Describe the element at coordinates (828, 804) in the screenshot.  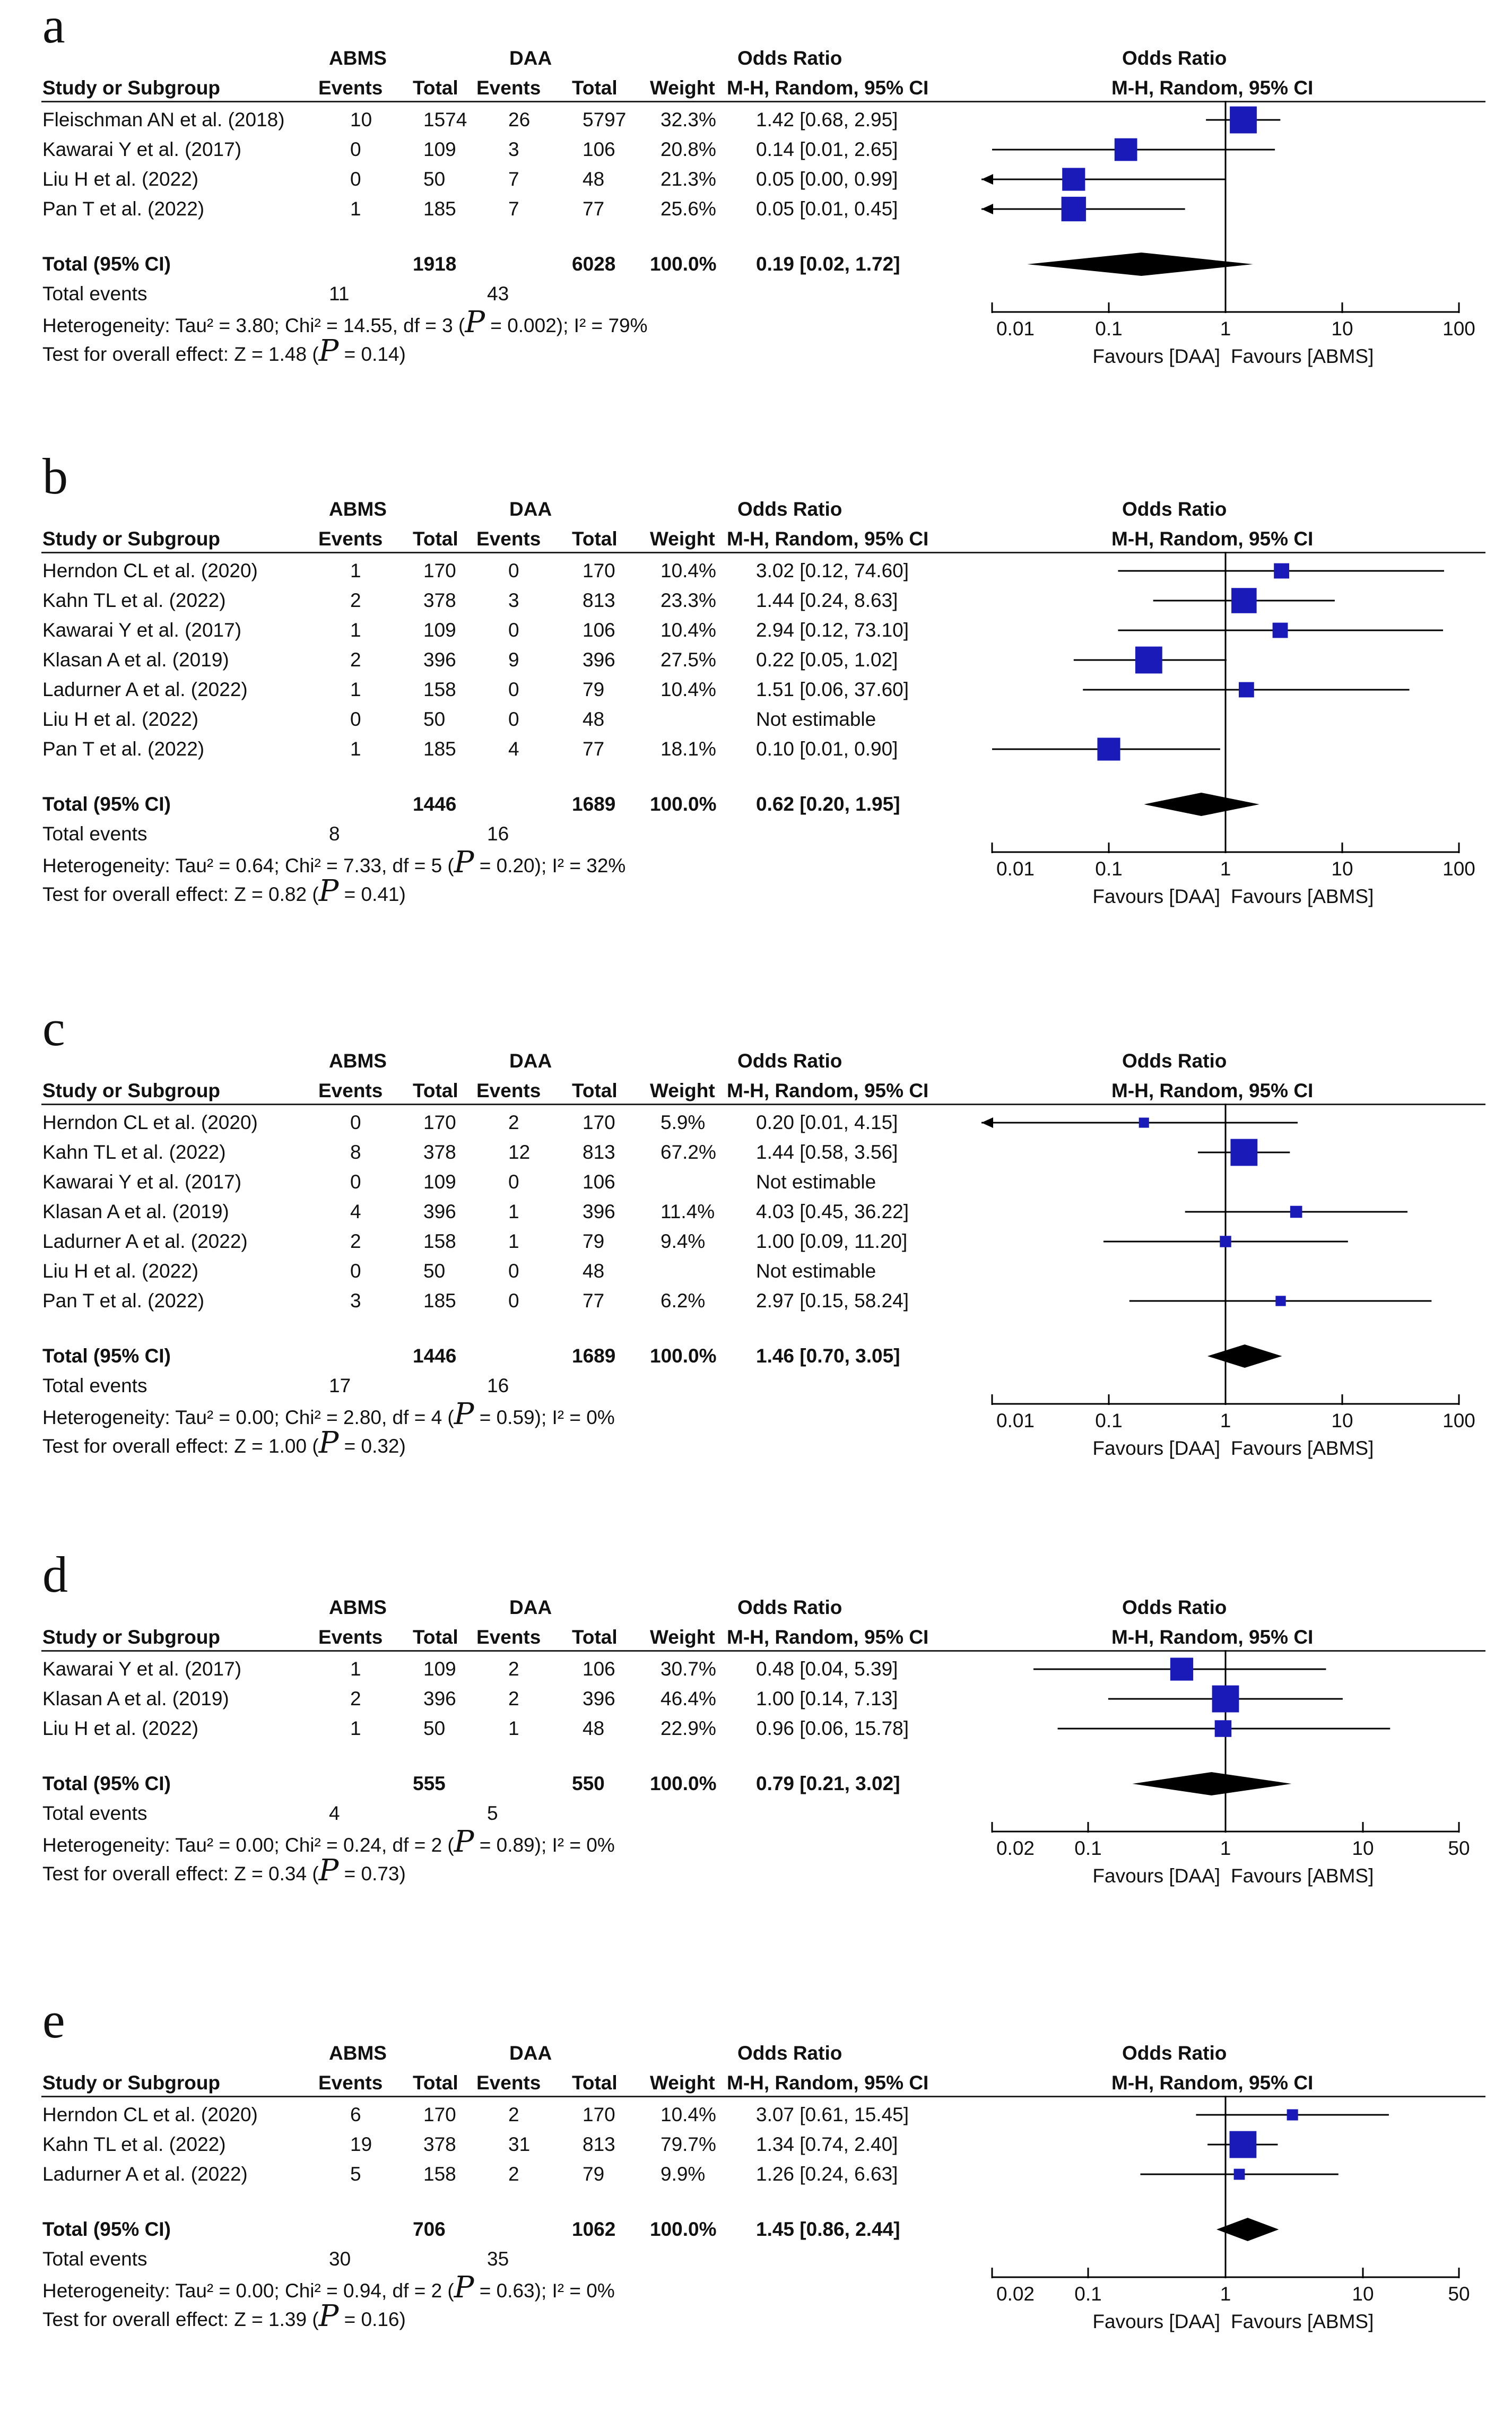
I see `total-or-ci: 0.62 [0.20, 1.95]` at that location.